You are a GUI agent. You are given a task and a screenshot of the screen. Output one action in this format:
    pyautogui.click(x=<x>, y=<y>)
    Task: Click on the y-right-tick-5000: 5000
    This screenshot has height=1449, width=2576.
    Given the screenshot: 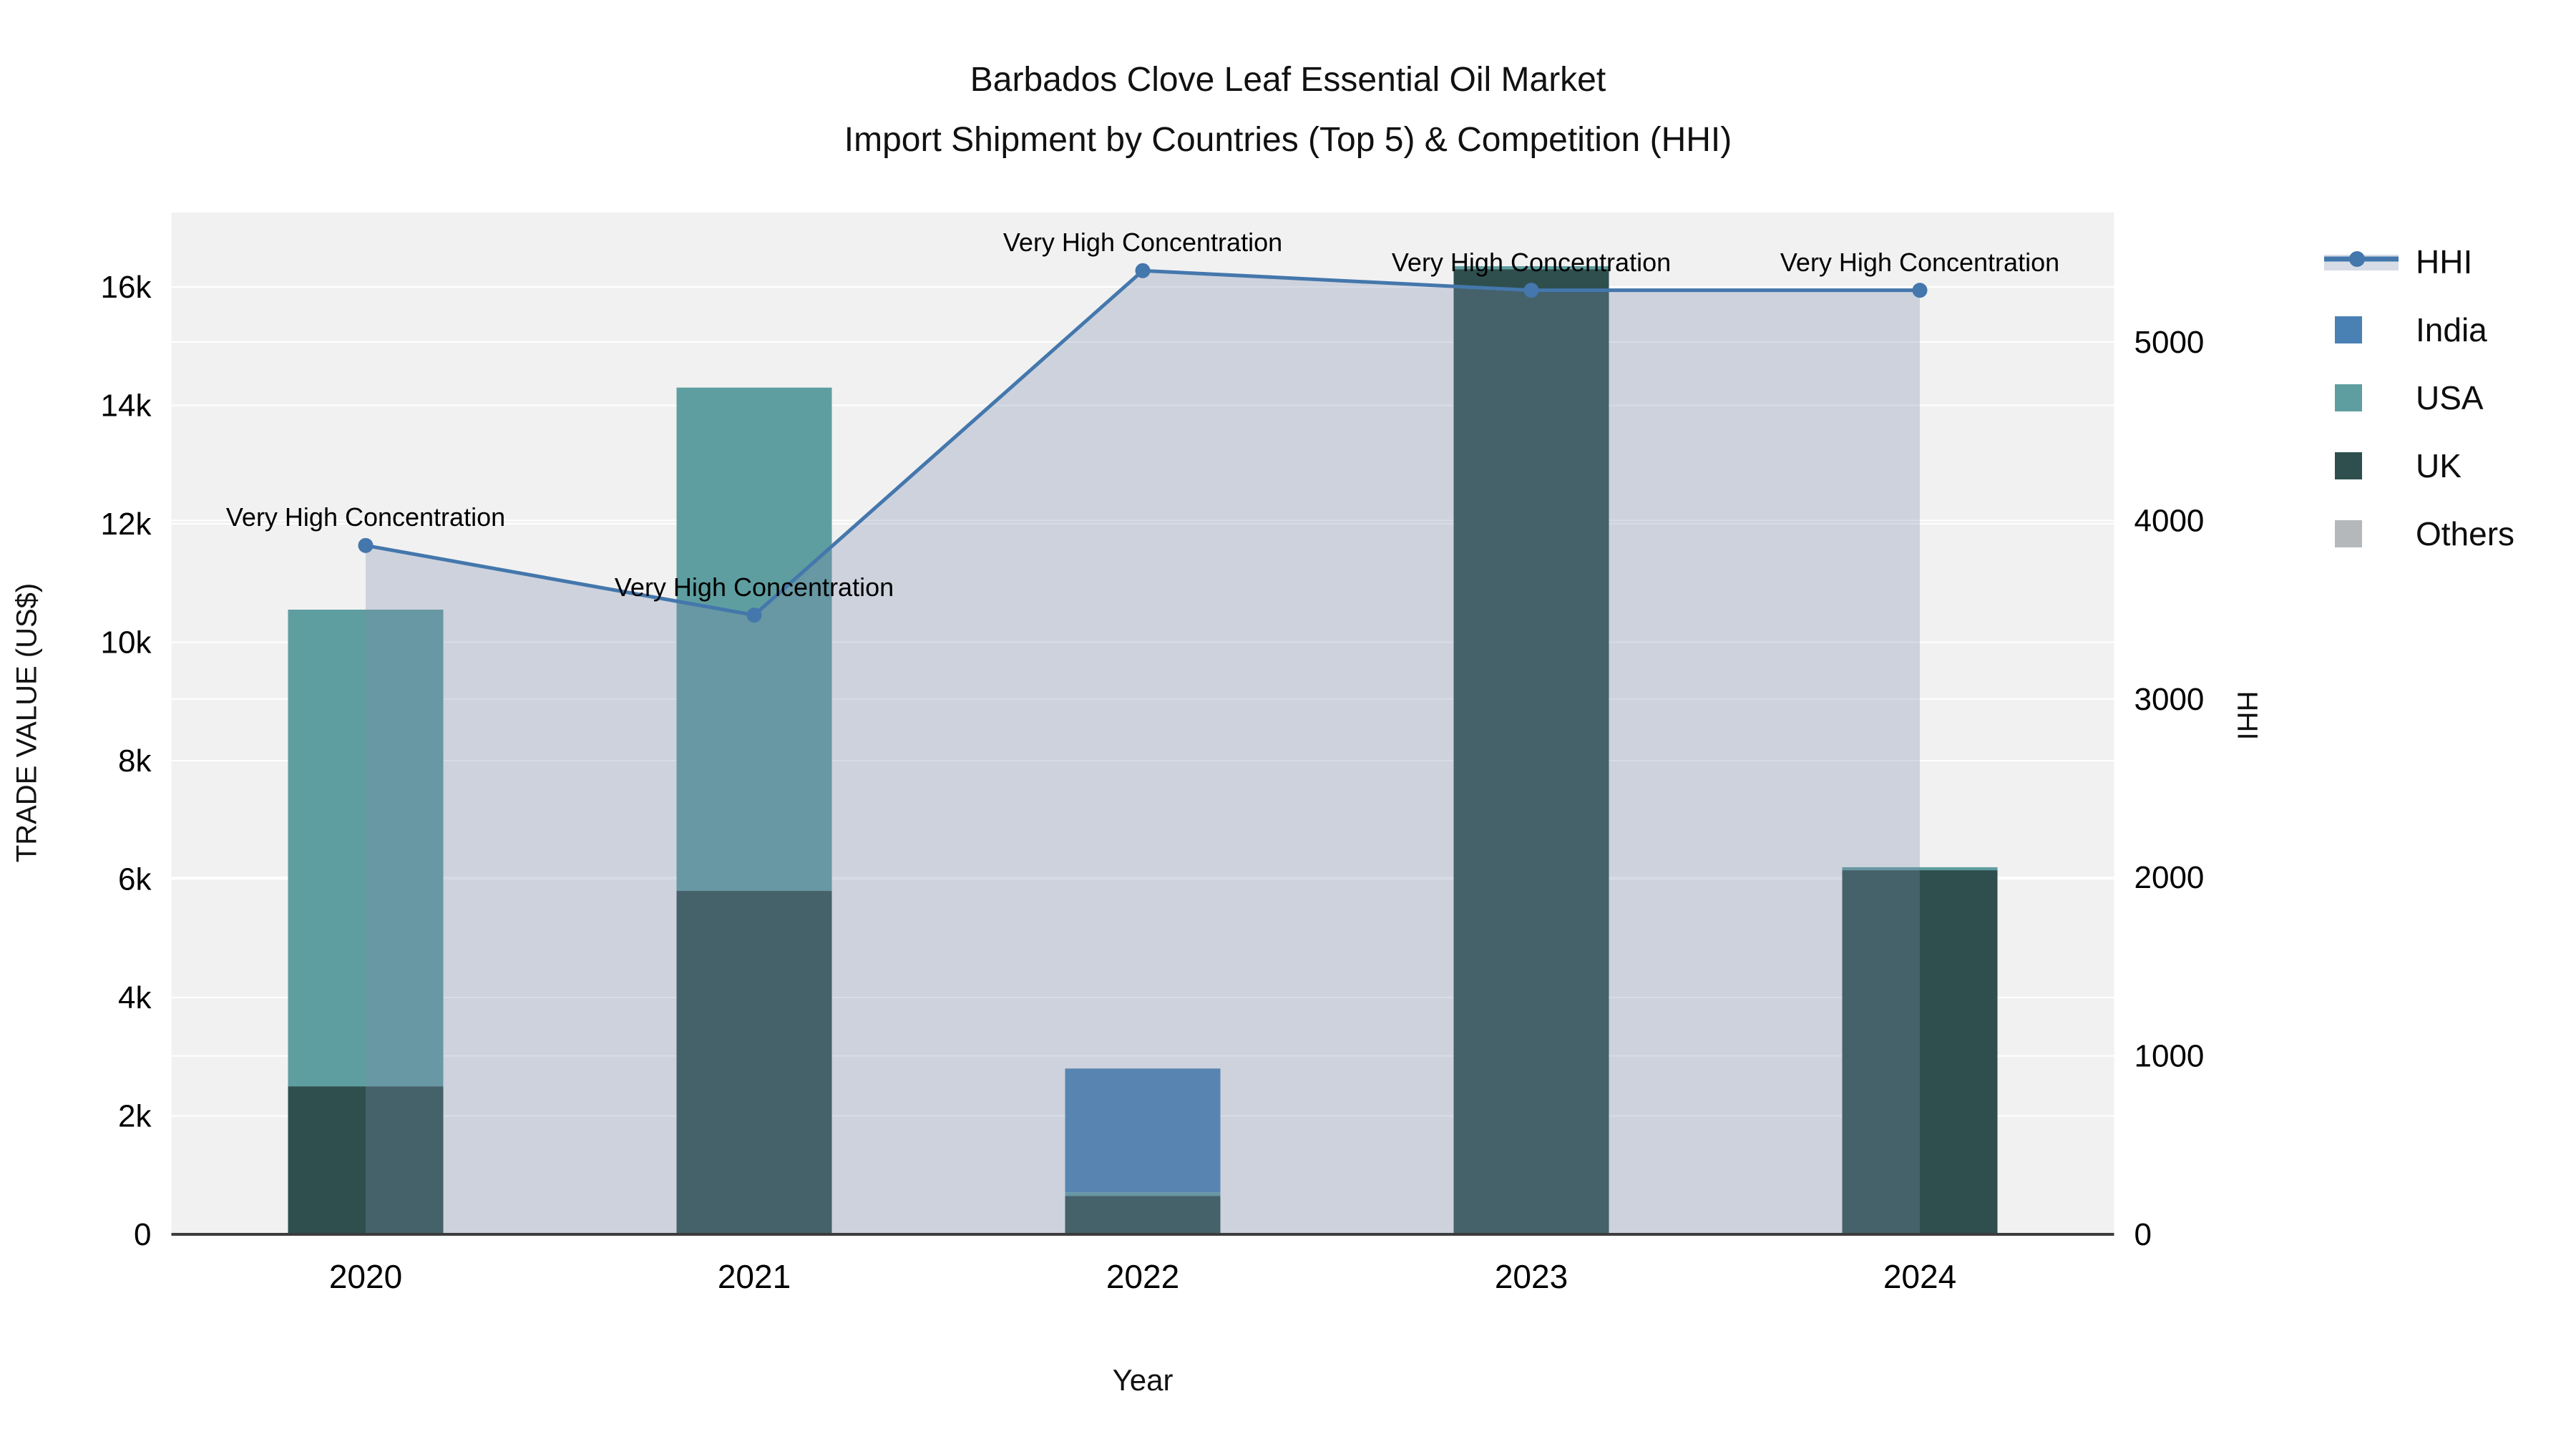 What is the action you would take?
    pyautogui.click(x=2170, y=342)
    